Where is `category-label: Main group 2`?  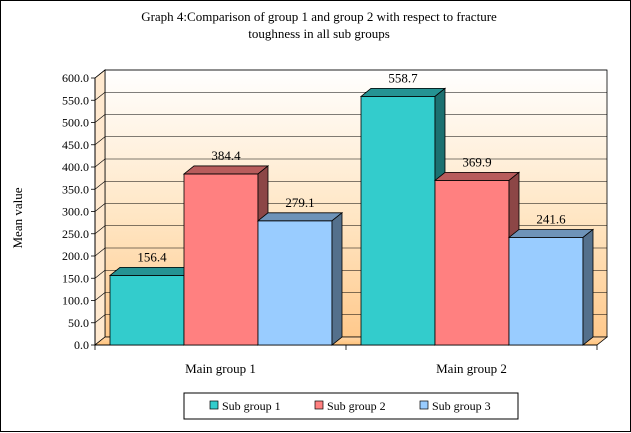
category-label: Main group 2 is located at coordinates (471, 368).